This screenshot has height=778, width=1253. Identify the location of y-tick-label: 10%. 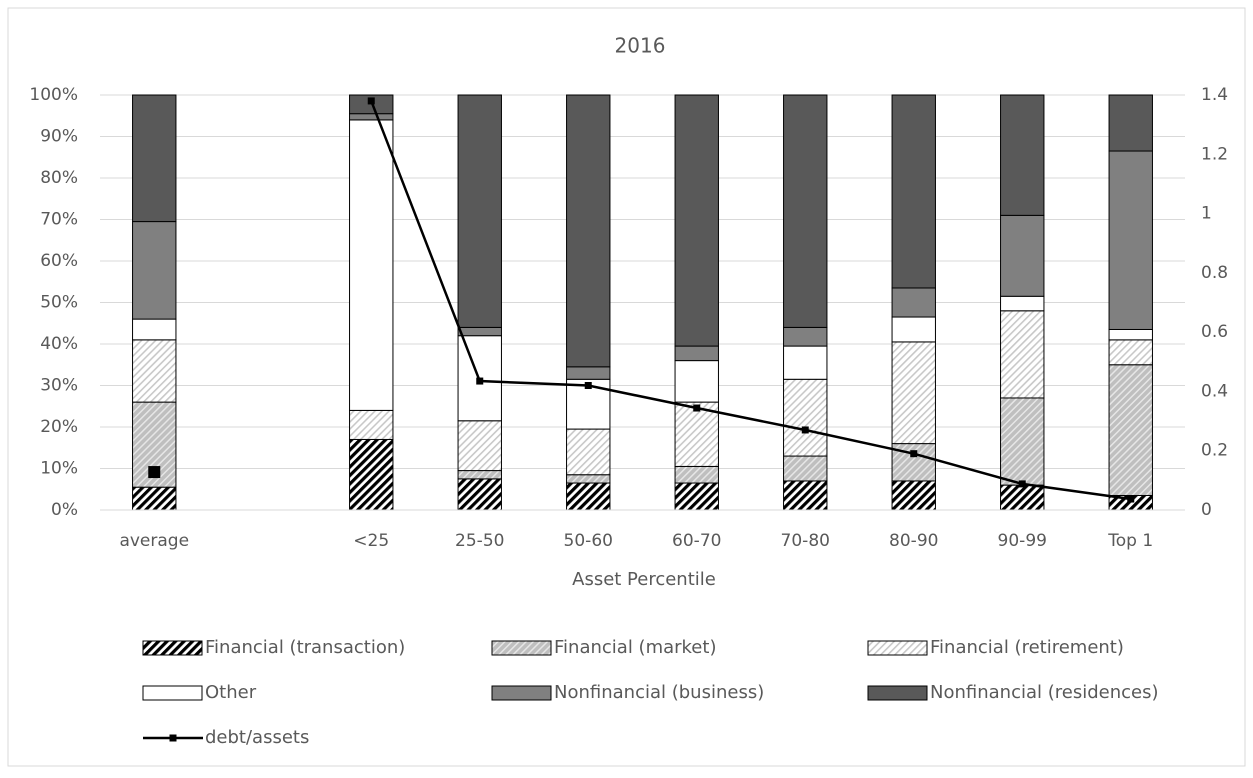
(59, 469).